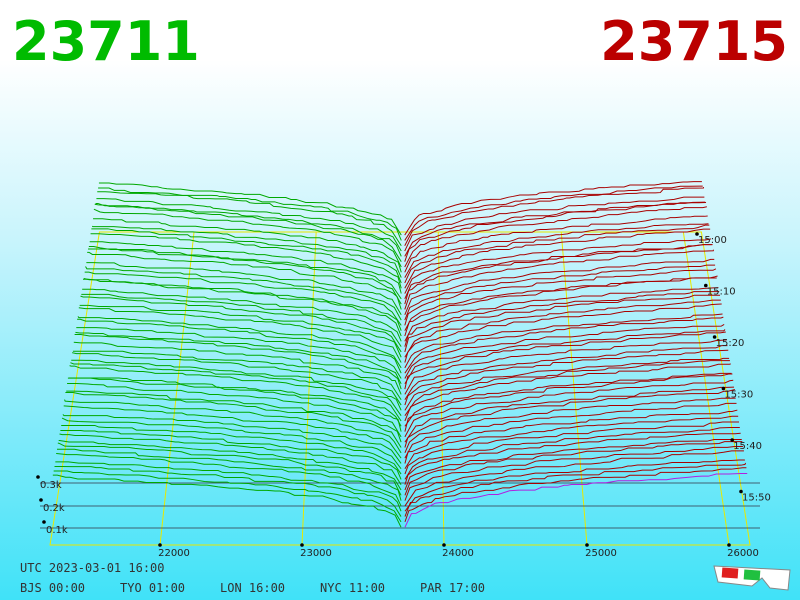  I want to click on green-lens, so click(752, 575).